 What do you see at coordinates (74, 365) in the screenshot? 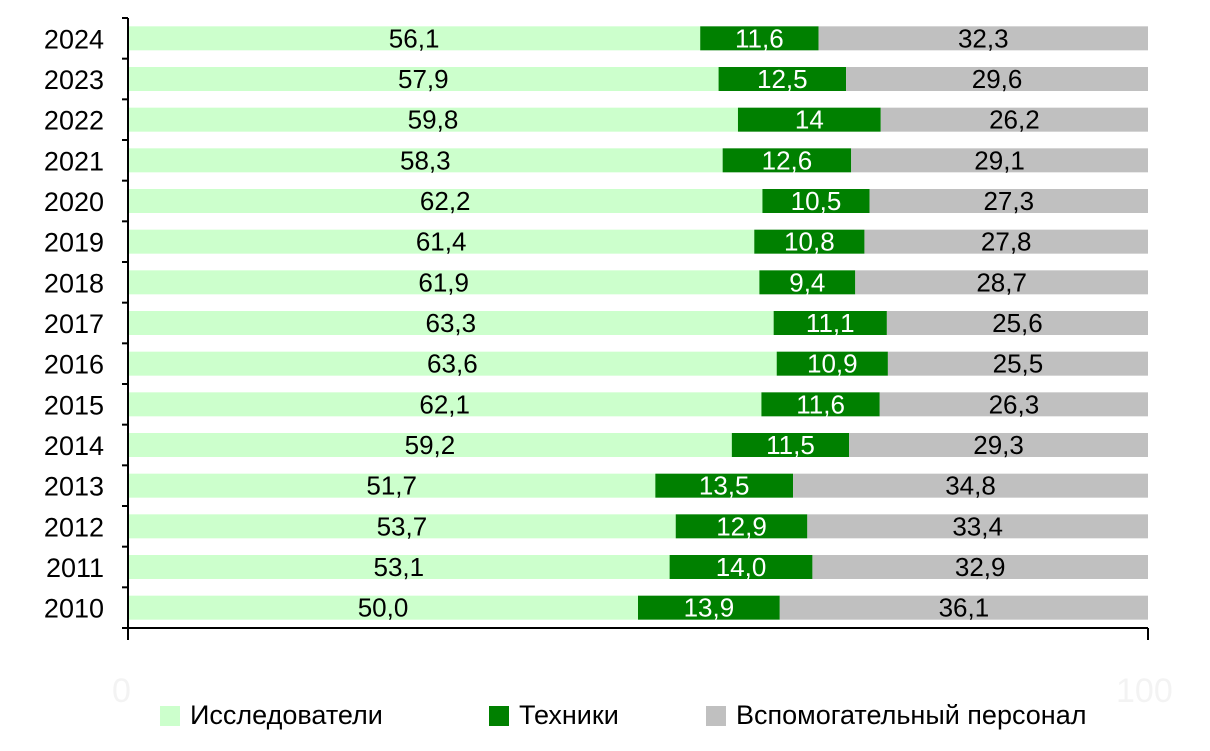
I see `y-tick-label-2016: 2016` at bounding box center [74, 365].